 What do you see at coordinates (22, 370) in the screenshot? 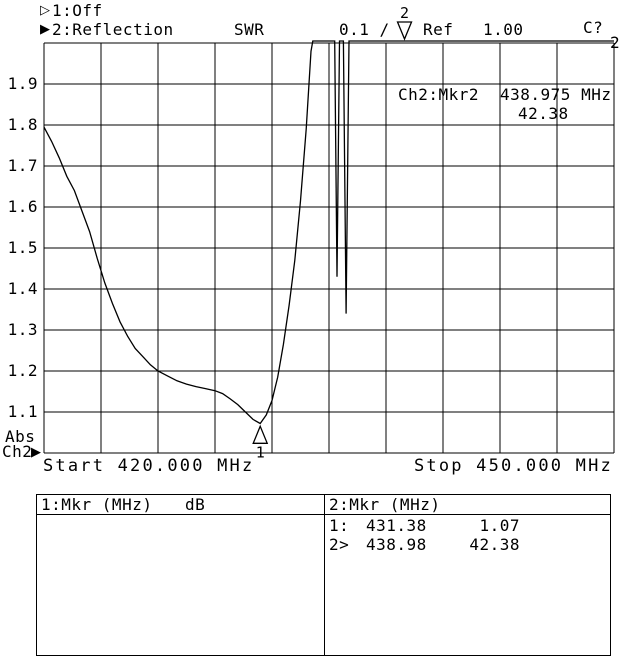
I see `y-tick-label: 1.2` at bounding box center [22, 370].